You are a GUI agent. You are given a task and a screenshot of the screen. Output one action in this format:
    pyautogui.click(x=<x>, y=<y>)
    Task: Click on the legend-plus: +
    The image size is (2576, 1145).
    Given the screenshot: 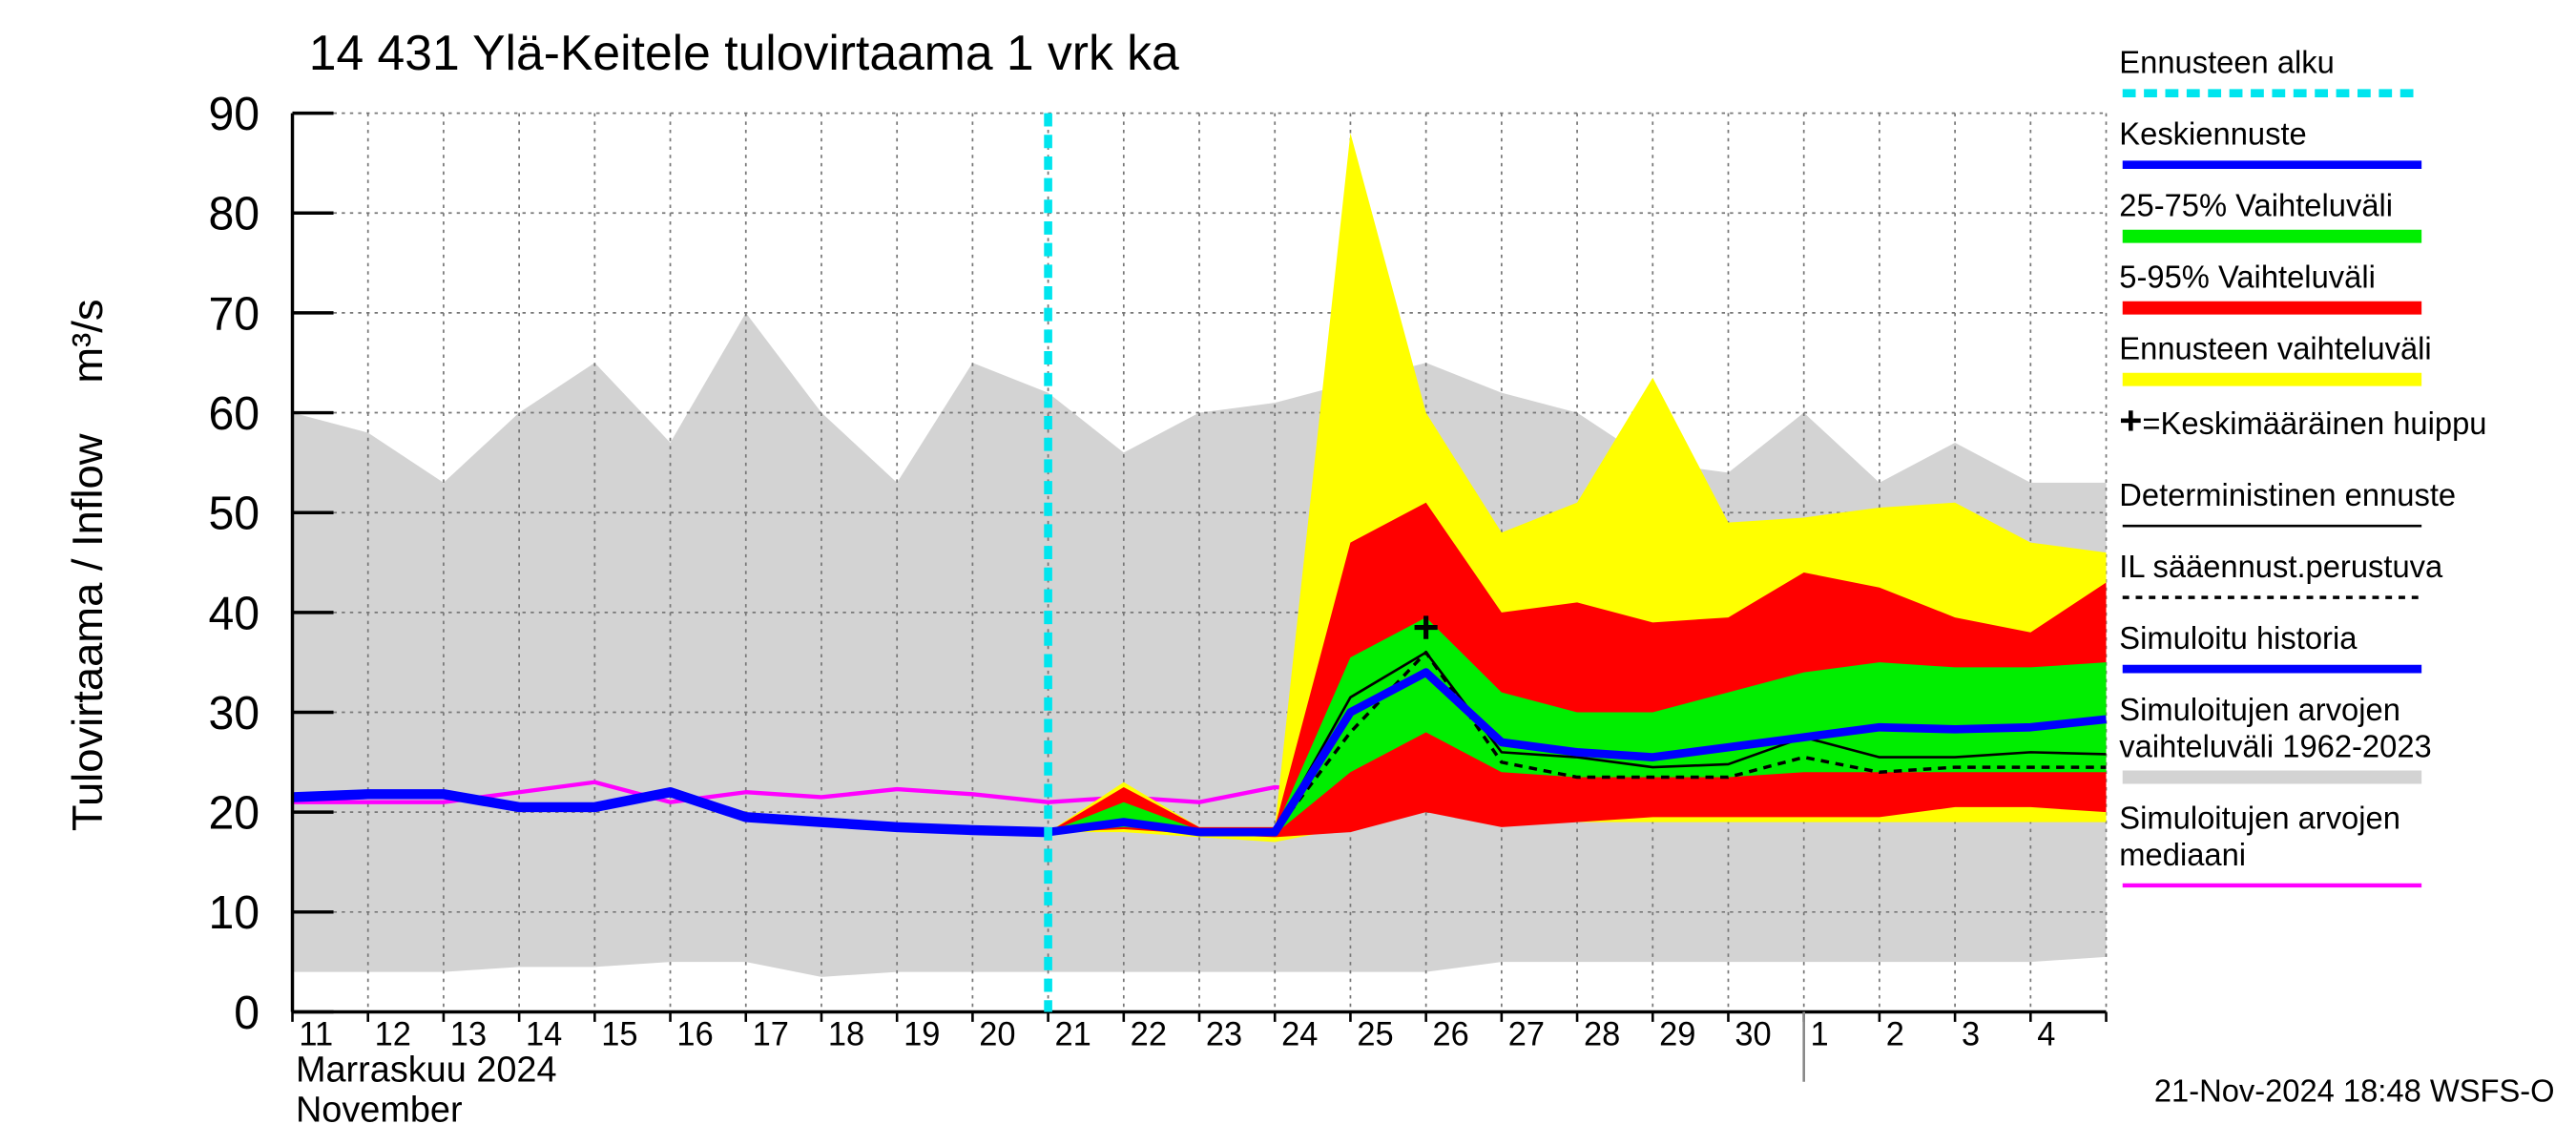 What is the action you would take?
    pyautogui.click(x=2131, y=422)
    